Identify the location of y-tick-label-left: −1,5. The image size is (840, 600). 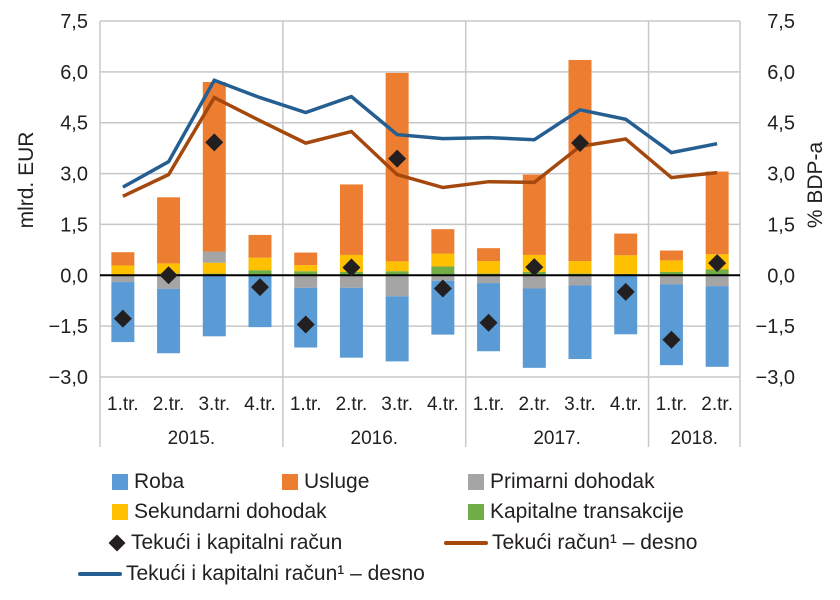
(68, 327).